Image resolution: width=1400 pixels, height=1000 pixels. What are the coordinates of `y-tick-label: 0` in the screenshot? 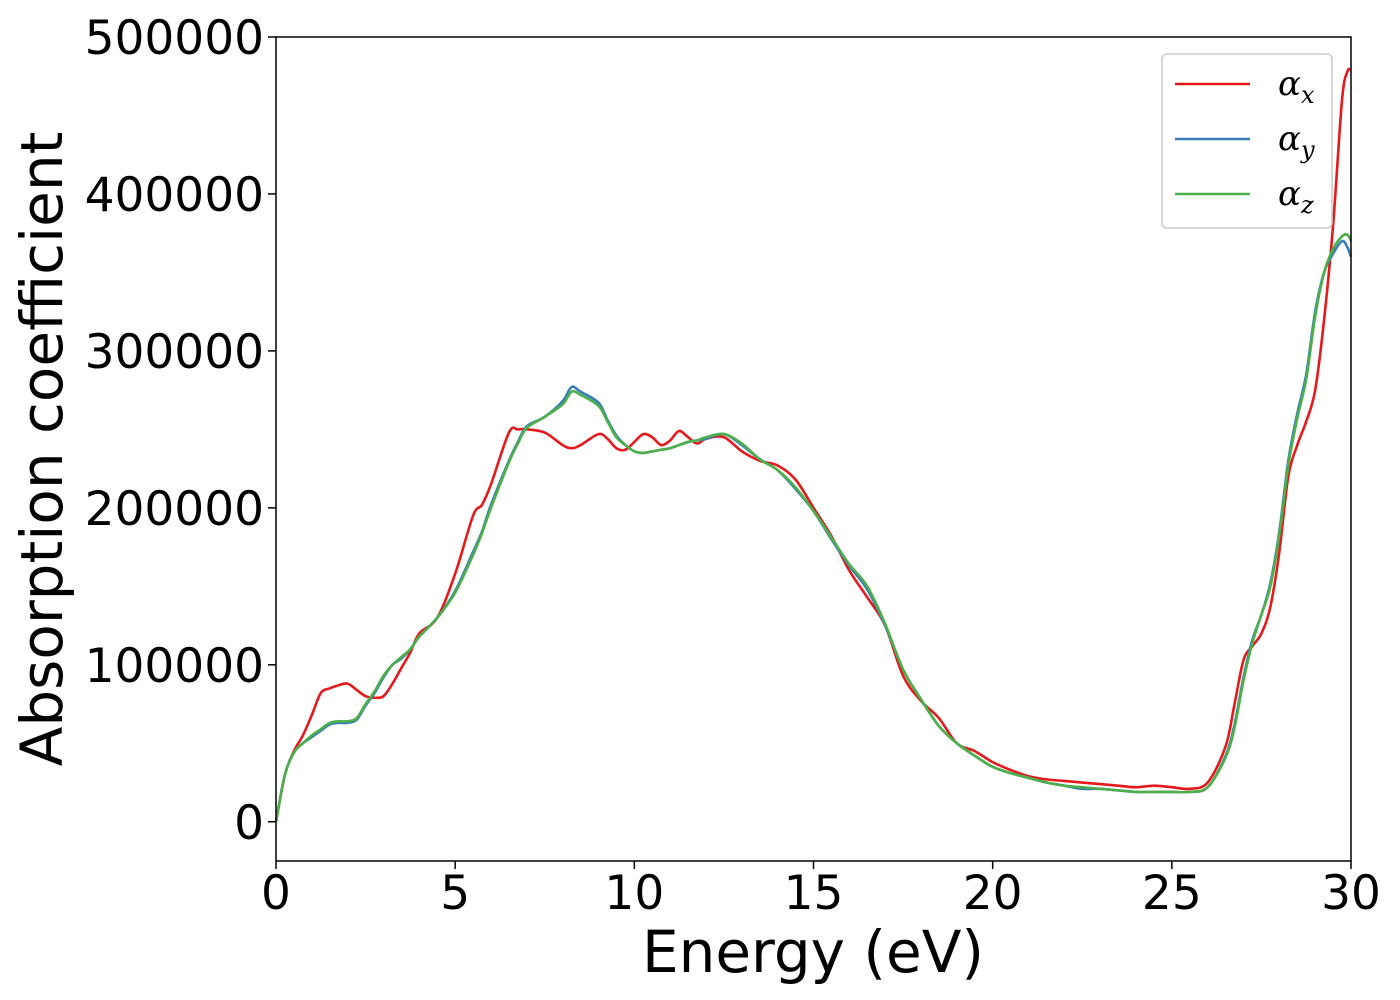 It's located at (249, 823).